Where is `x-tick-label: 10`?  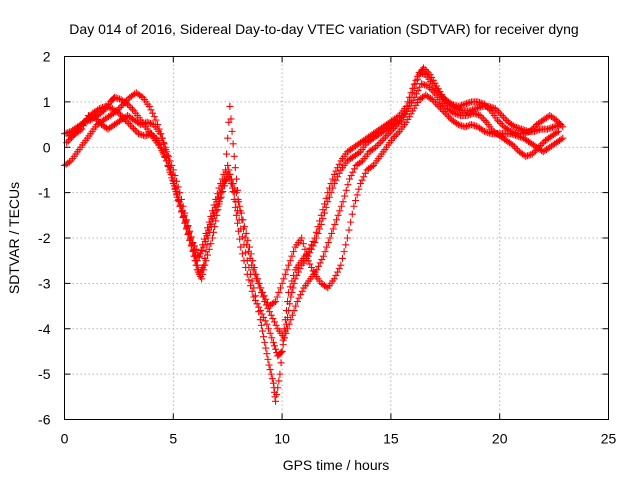 x-tick-label: 10 is located at coordinates (282, 439).